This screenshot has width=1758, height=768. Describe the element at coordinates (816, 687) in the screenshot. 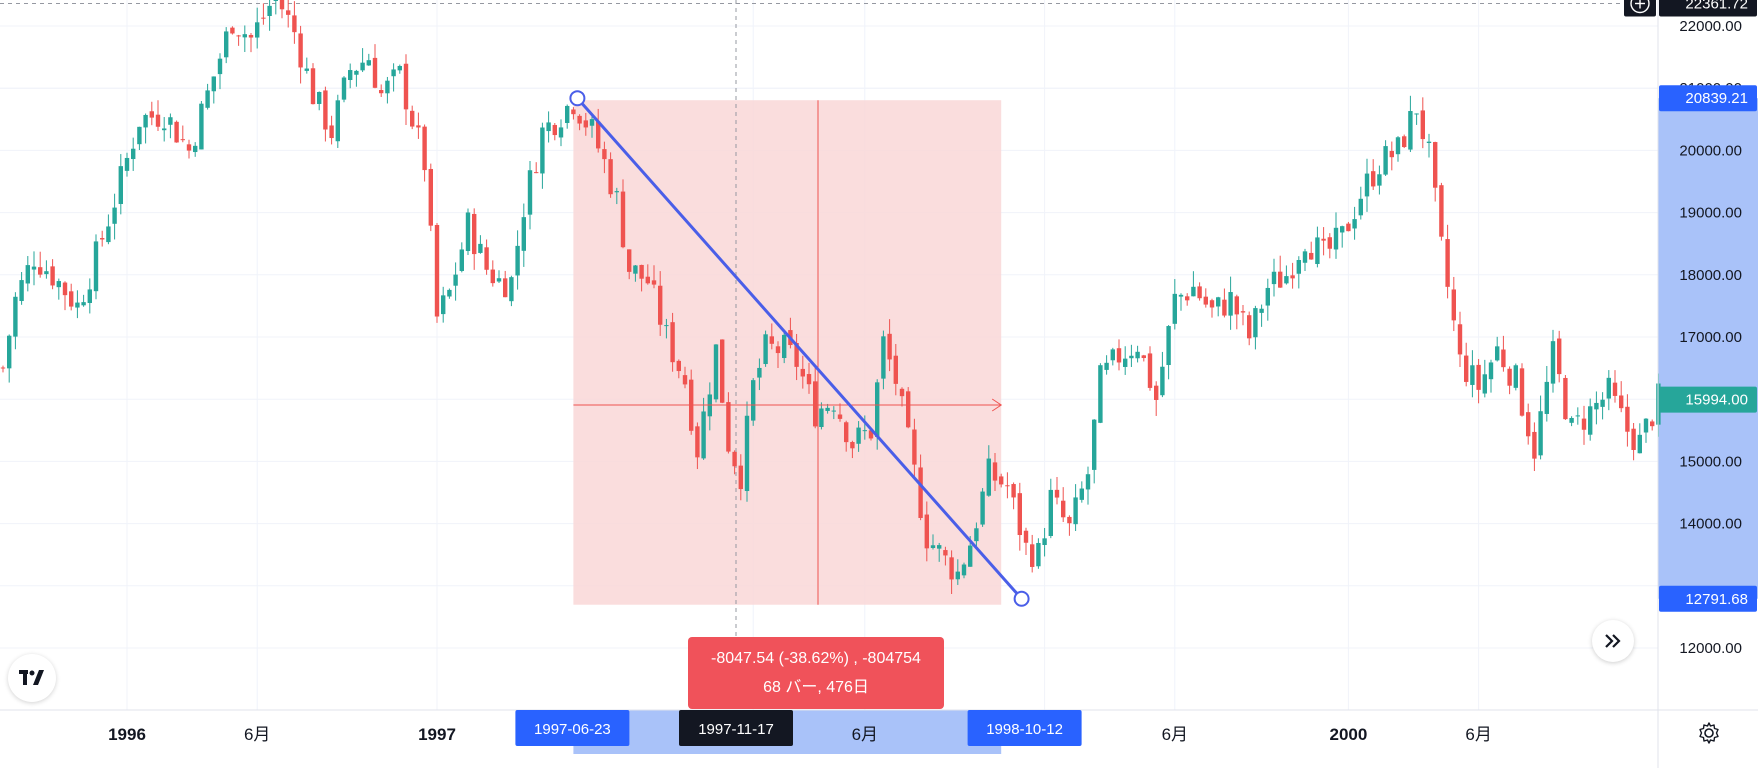

I see `measure-bars-text: 68 バー, 476日` at that location.